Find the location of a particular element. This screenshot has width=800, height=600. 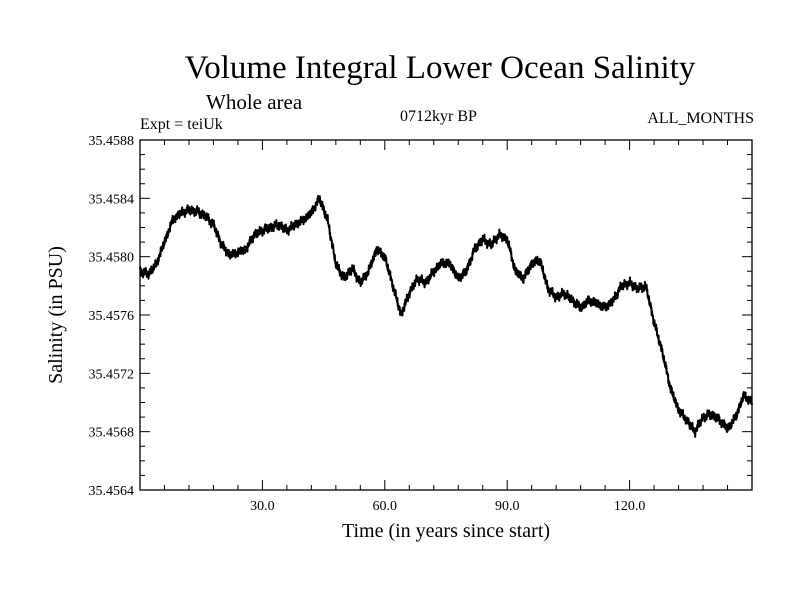

y-tick-label: 35.4584 is located at coordinates (112, 199).